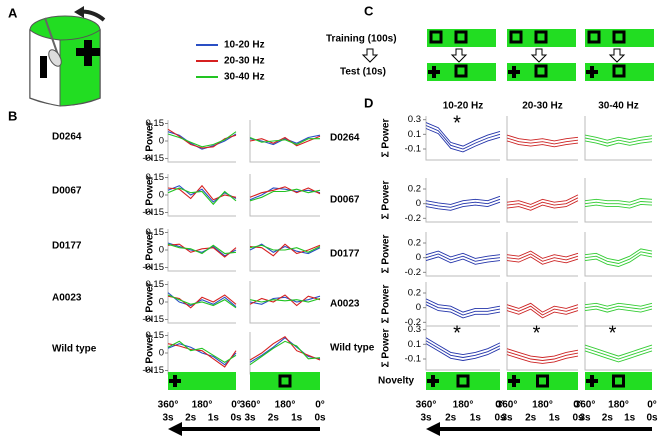  Describe the element at coordinates (13, 12) in the screenshot. I see `panel-label: A` at that location.